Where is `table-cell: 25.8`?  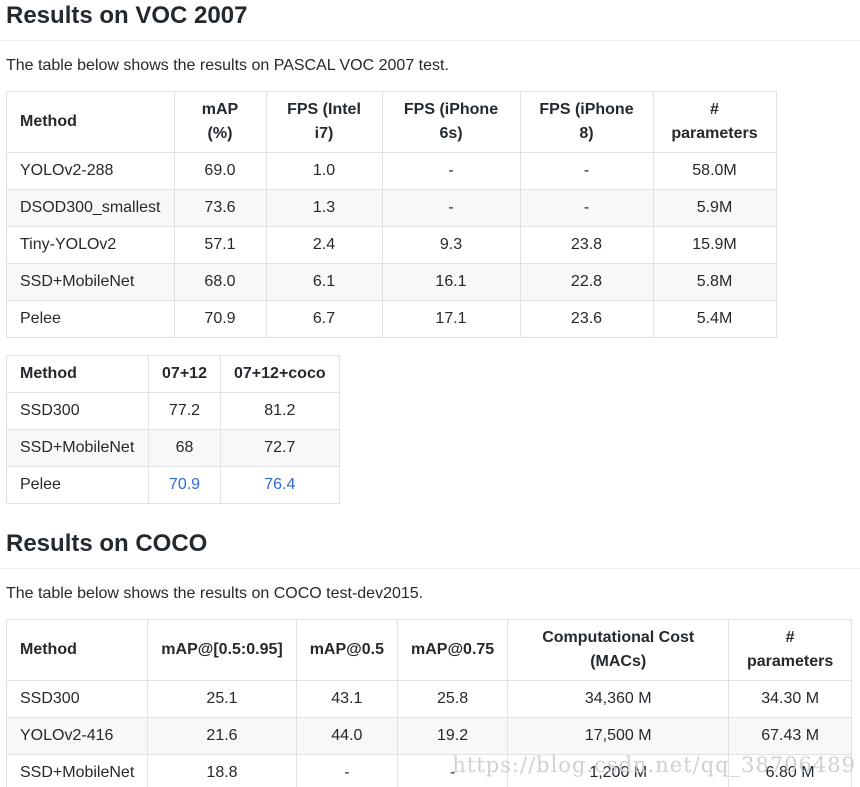
table-cell: 25.8 is located at coordinates (452, 699).